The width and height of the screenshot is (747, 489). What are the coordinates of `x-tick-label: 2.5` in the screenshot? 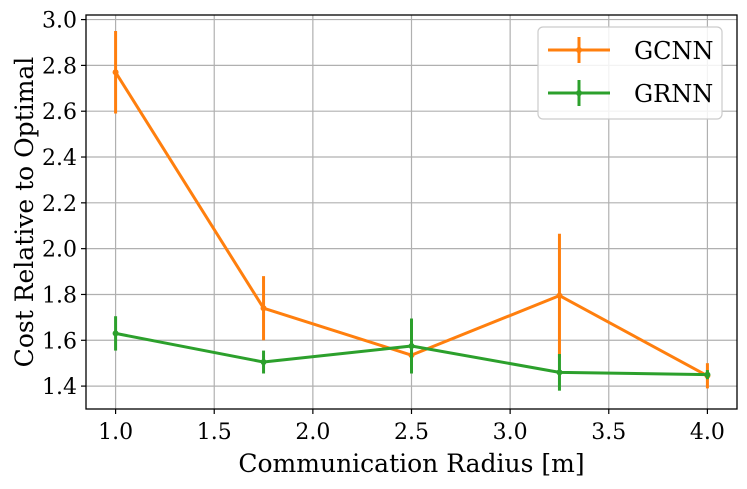 It's located at (411, 432).